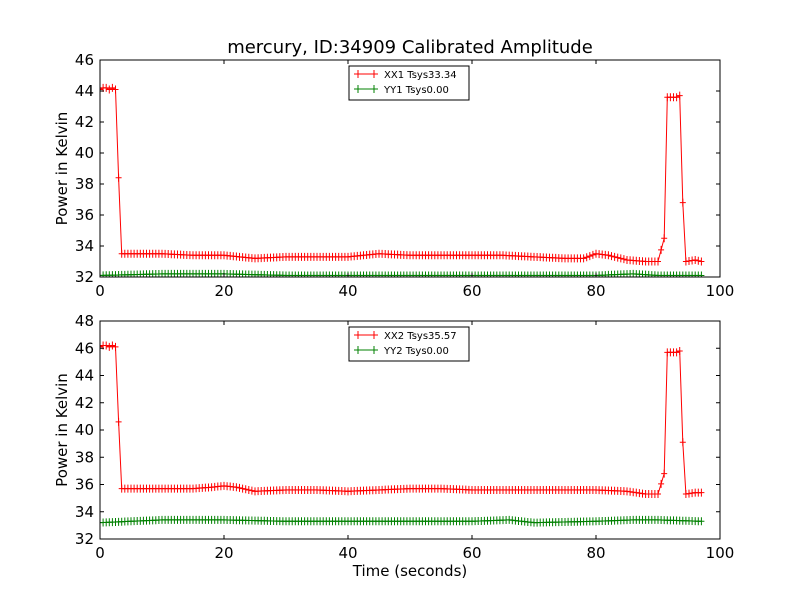 The height and width of the screenshot is (600, 800). Describe the element at coordinates (595, 553) in the screenshot. I see `x-tick-label: 80` at that location.